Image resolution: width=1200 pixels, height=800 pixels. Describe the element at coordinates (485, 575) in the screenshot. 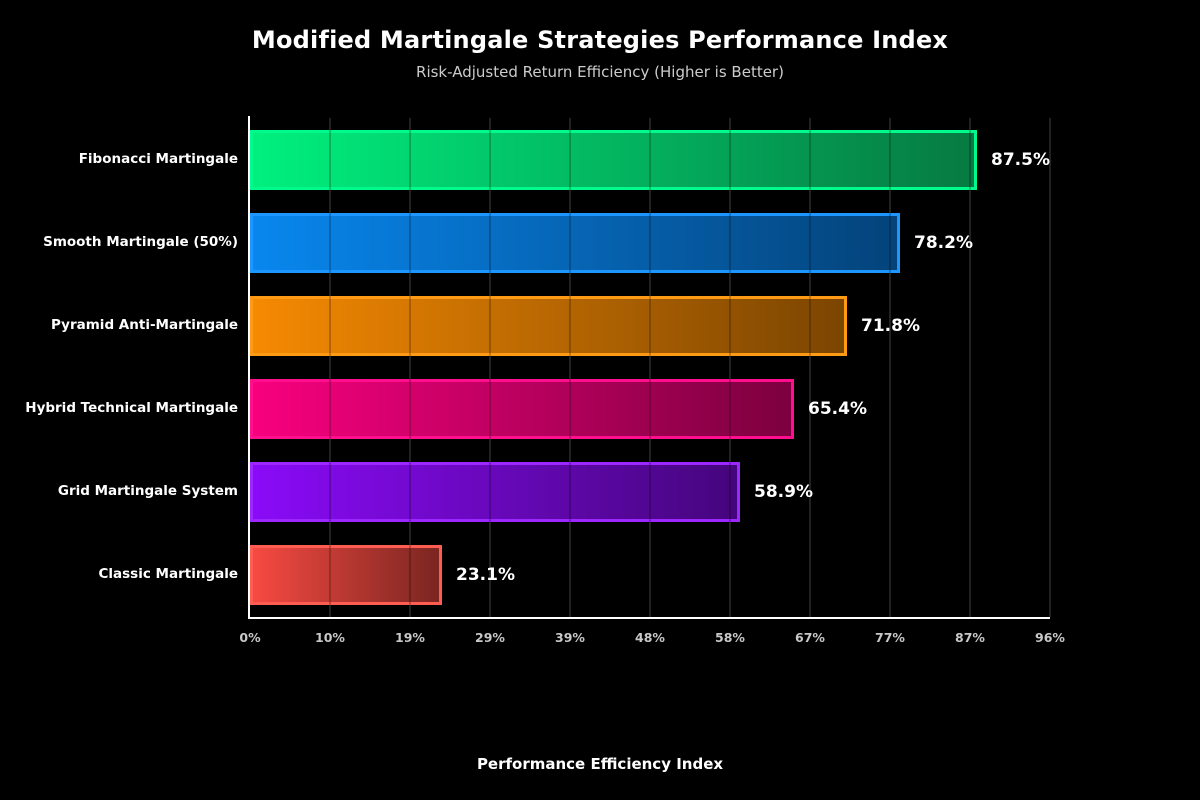

I see `bar-value-label: 23.1%` at that location.